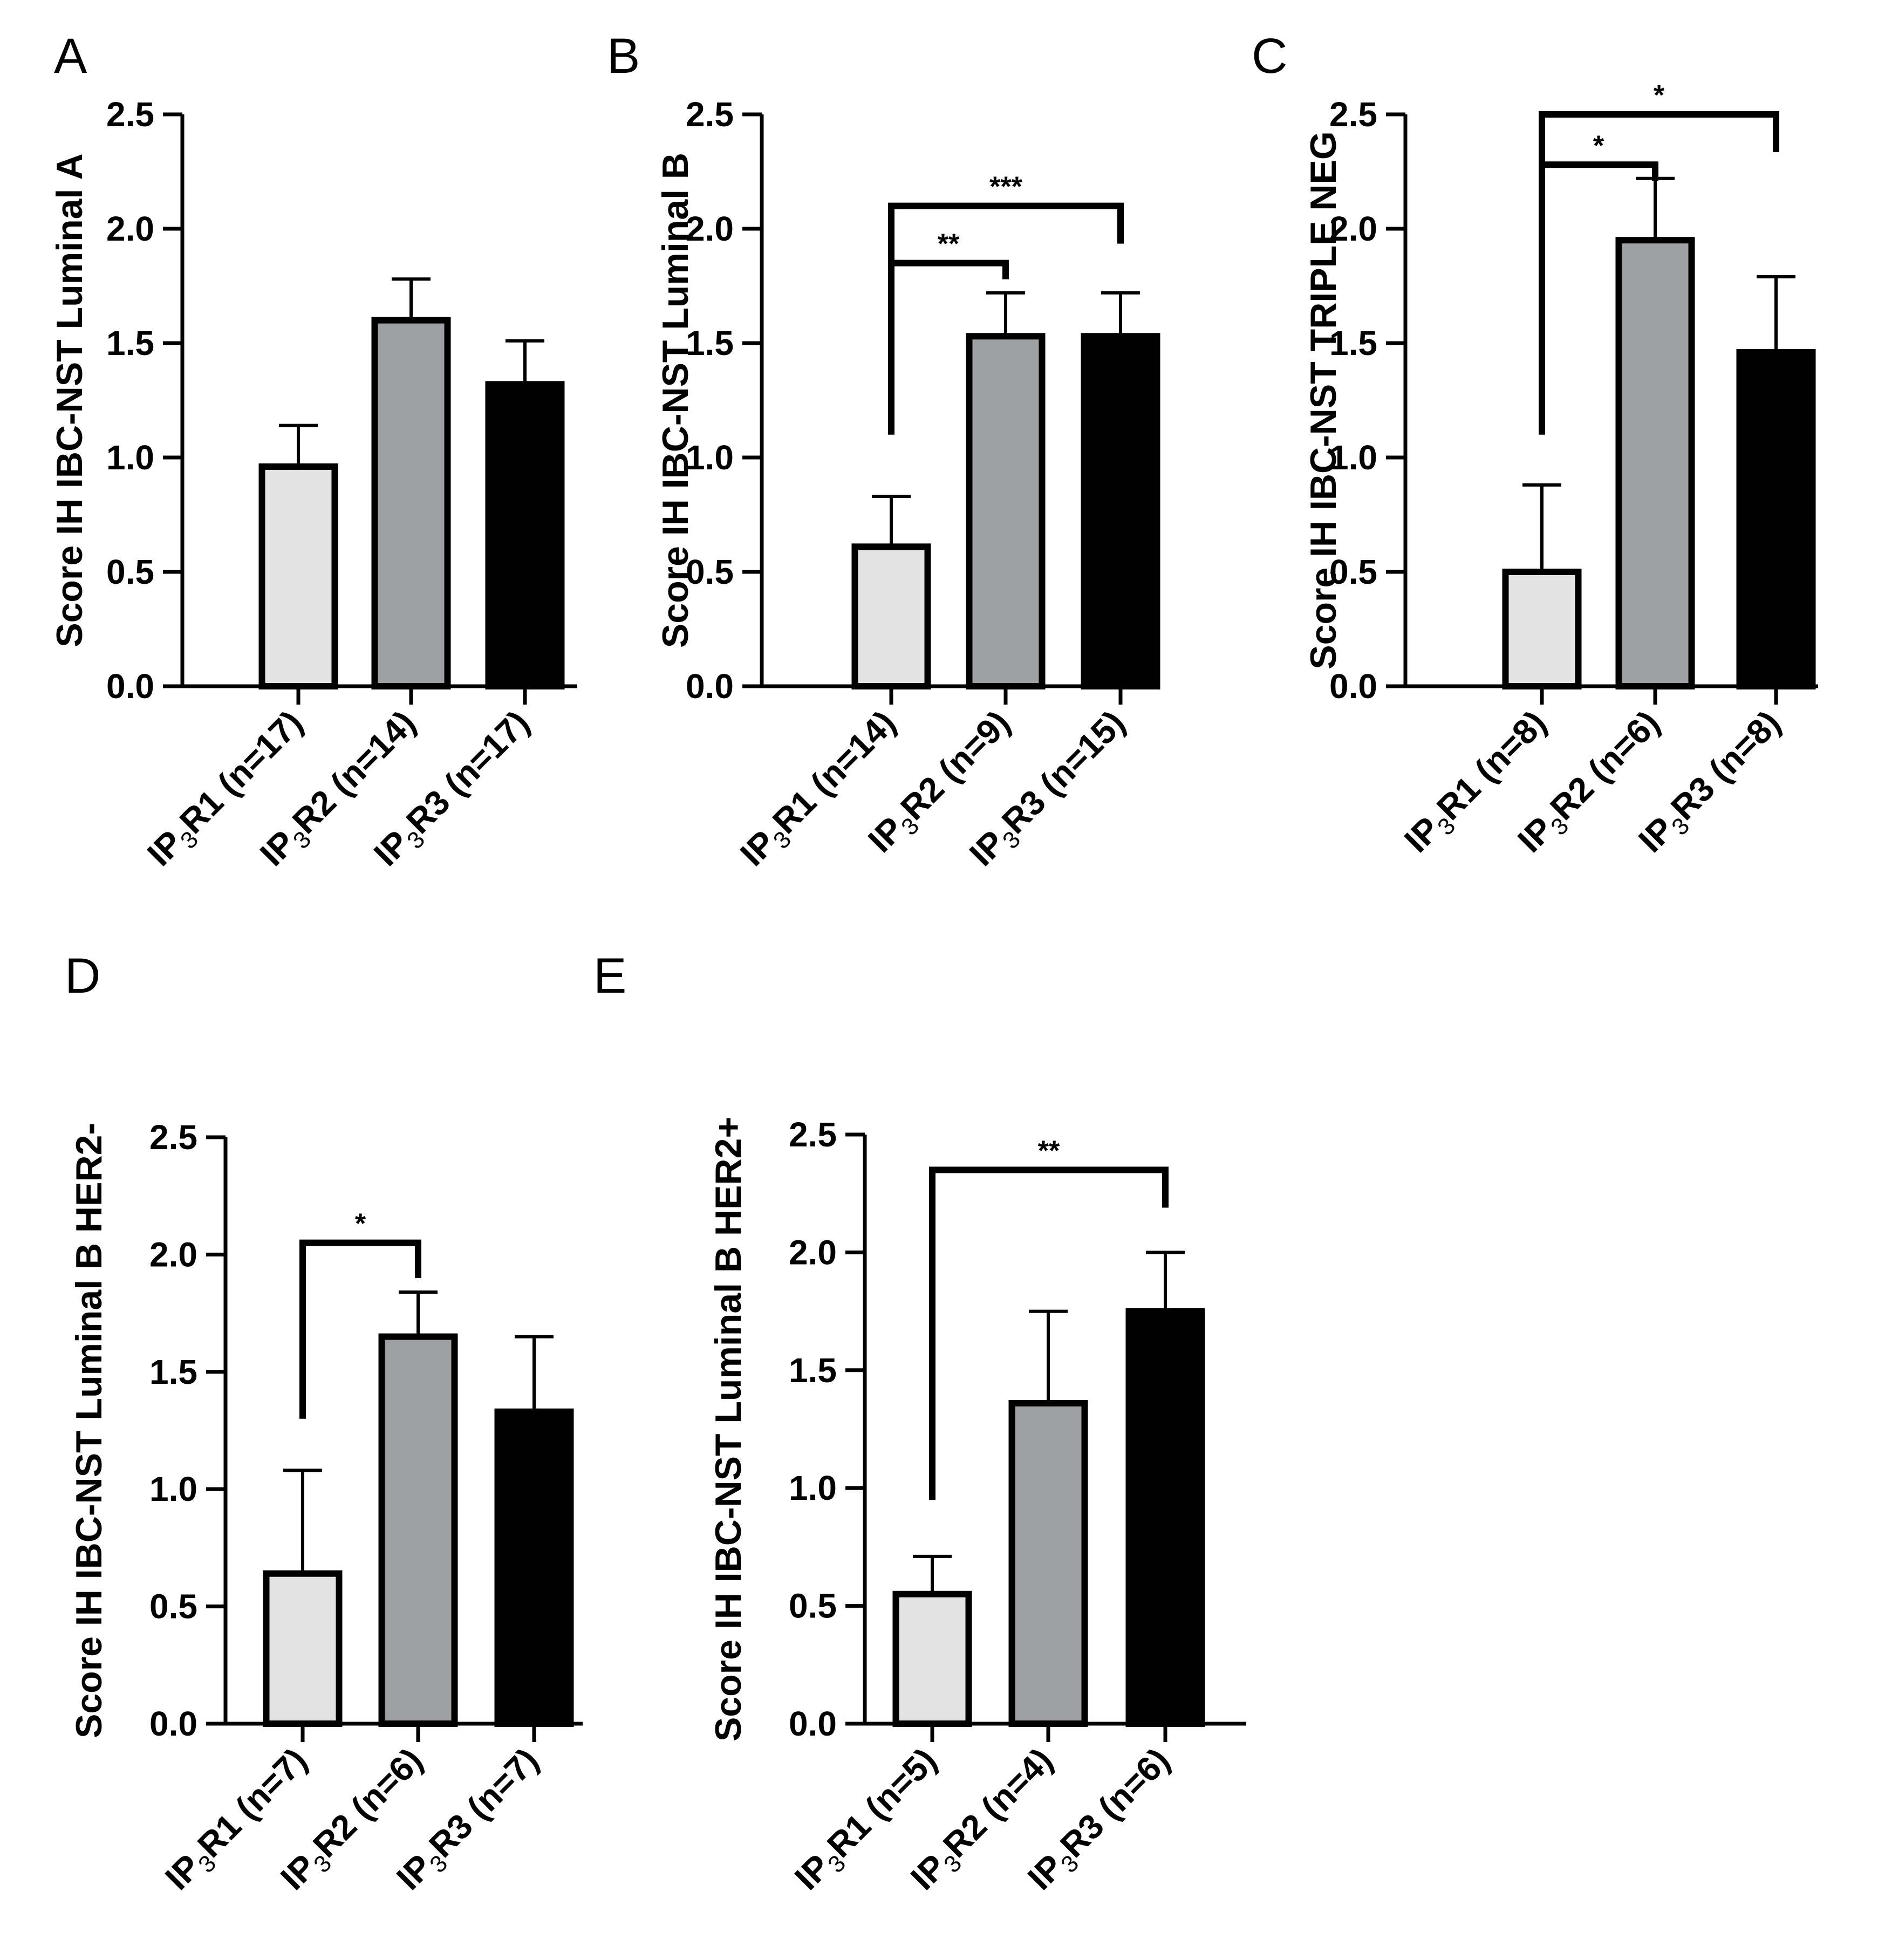  I want to click on panel-letter: C, so click(1269, 57).